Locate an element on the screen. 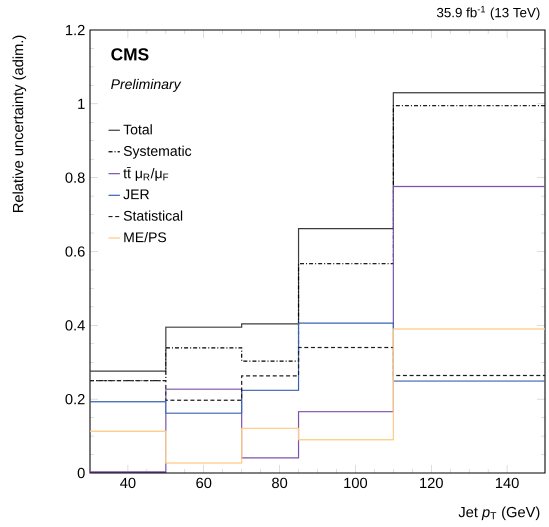  x-tick-label: 80 is located at coordinates (280, 483).